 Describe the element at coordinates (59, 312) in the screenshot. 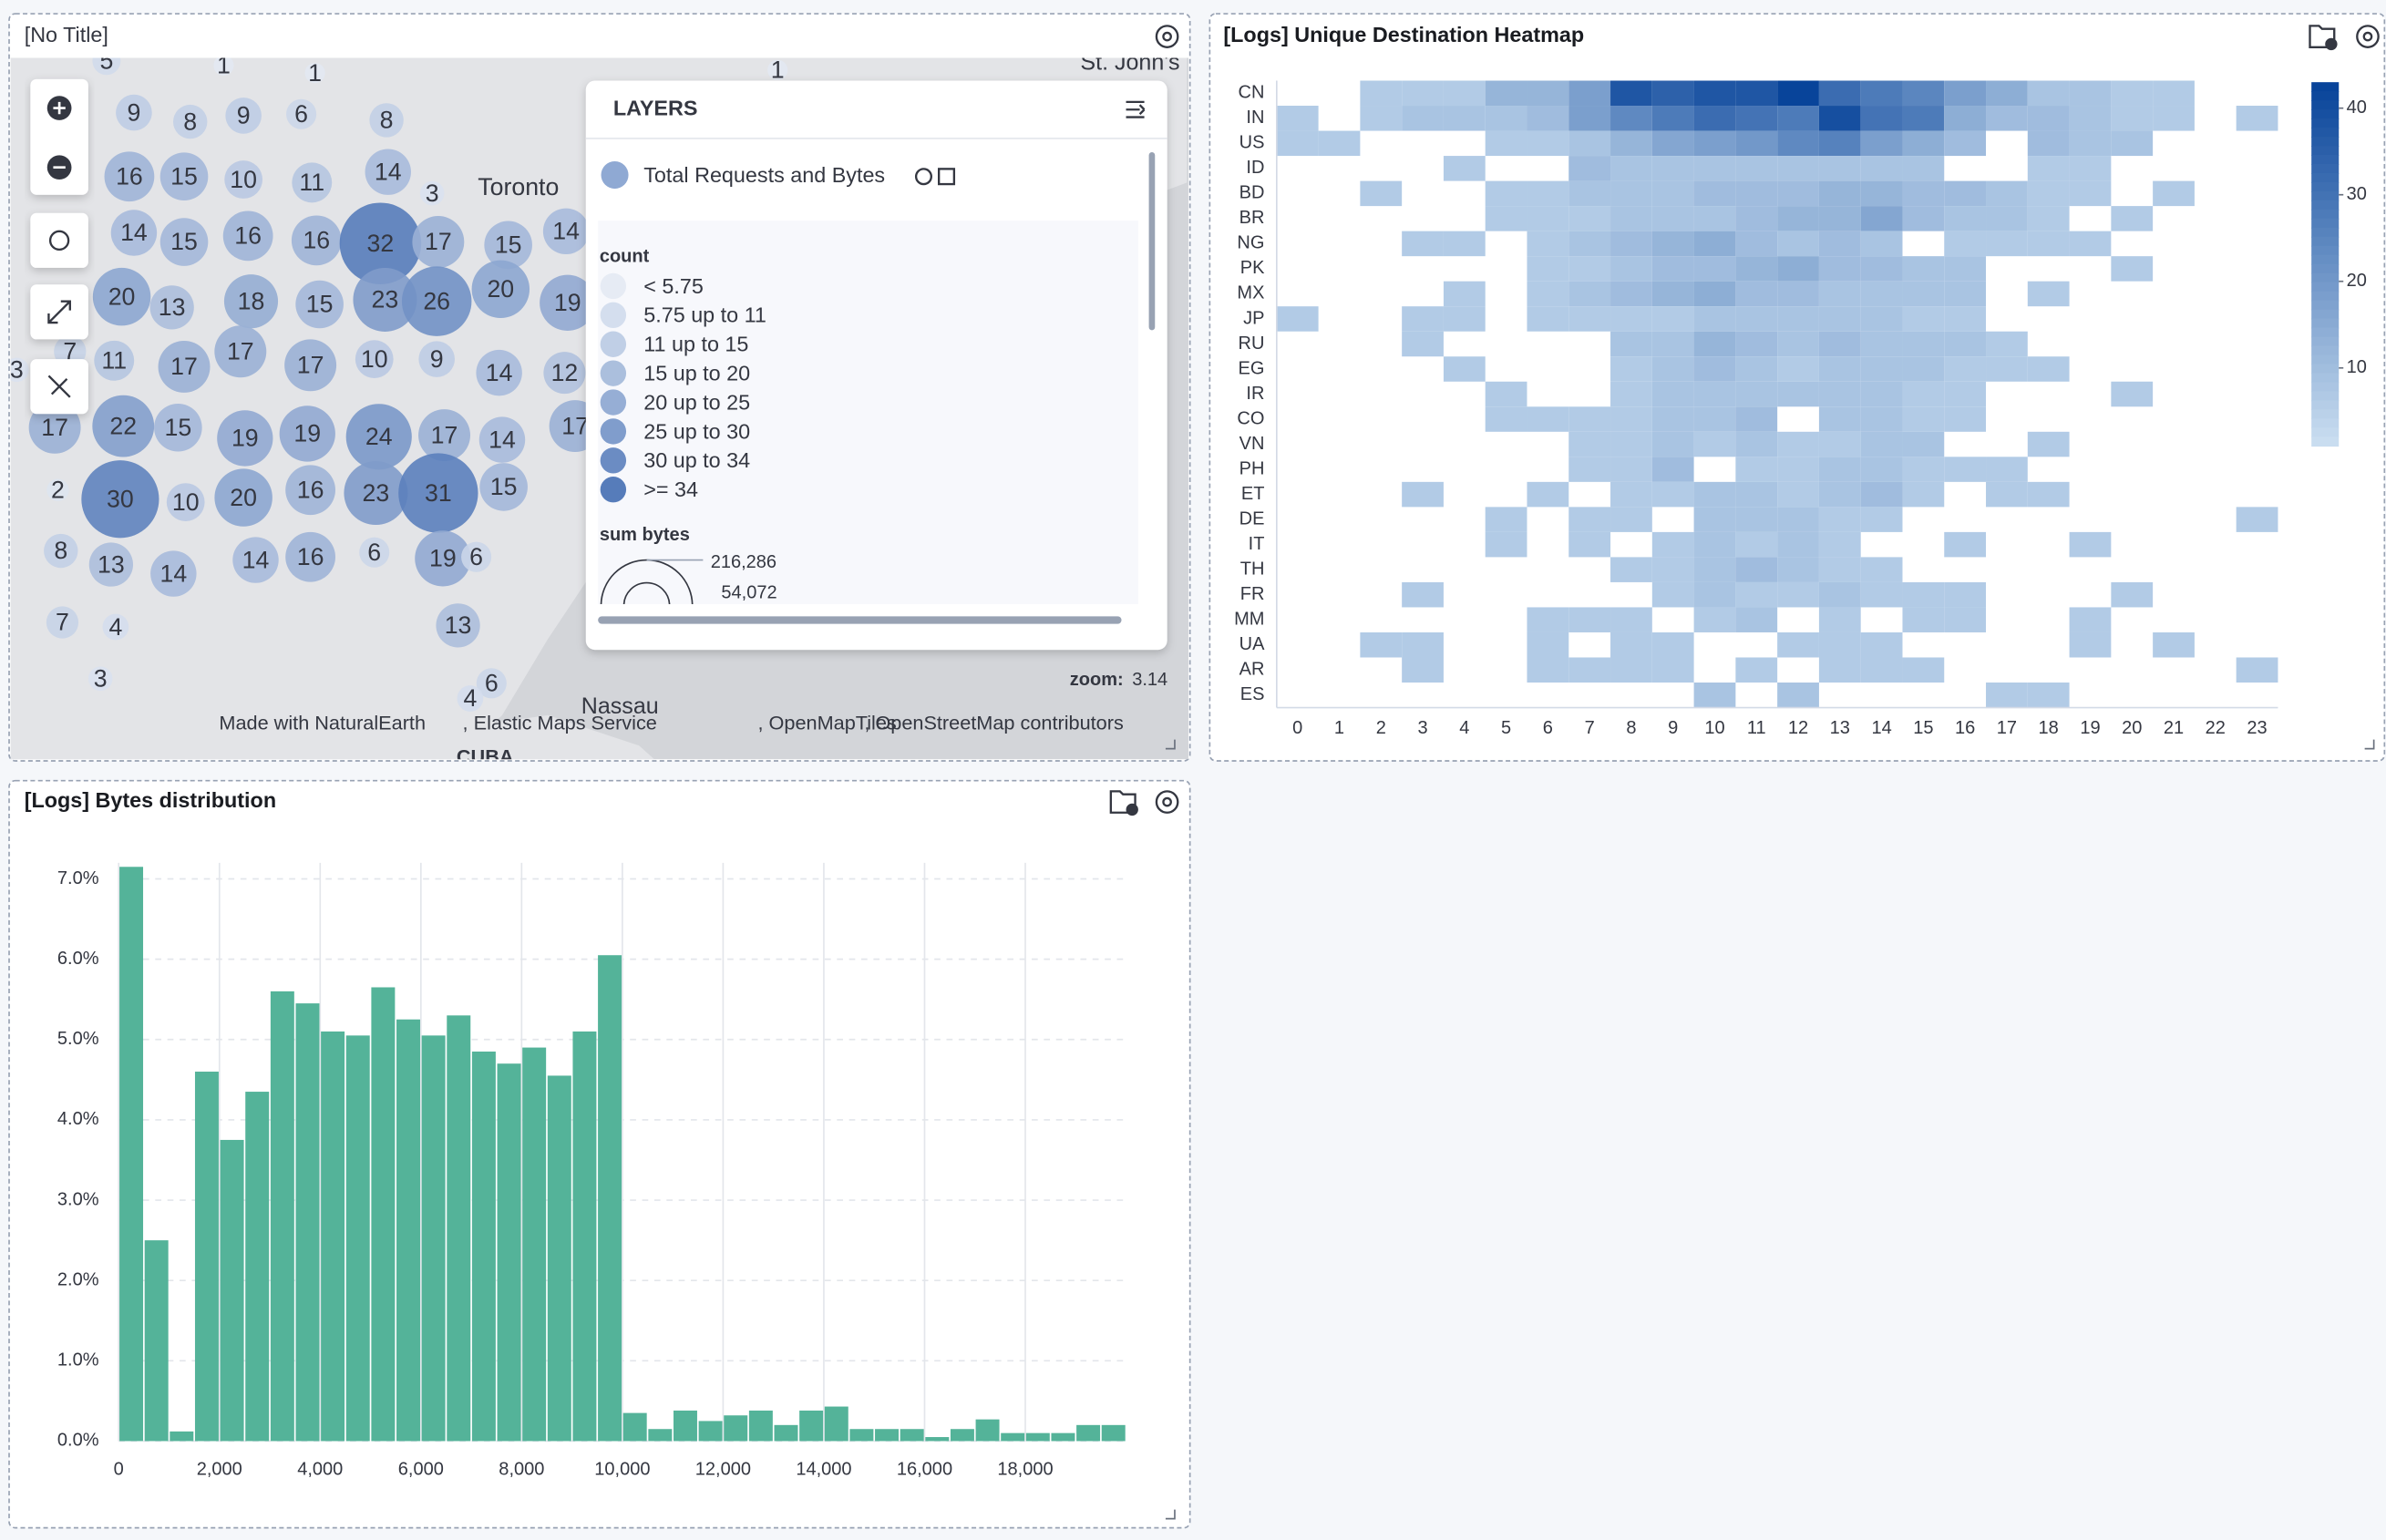

I see `expand-icon` at that location.